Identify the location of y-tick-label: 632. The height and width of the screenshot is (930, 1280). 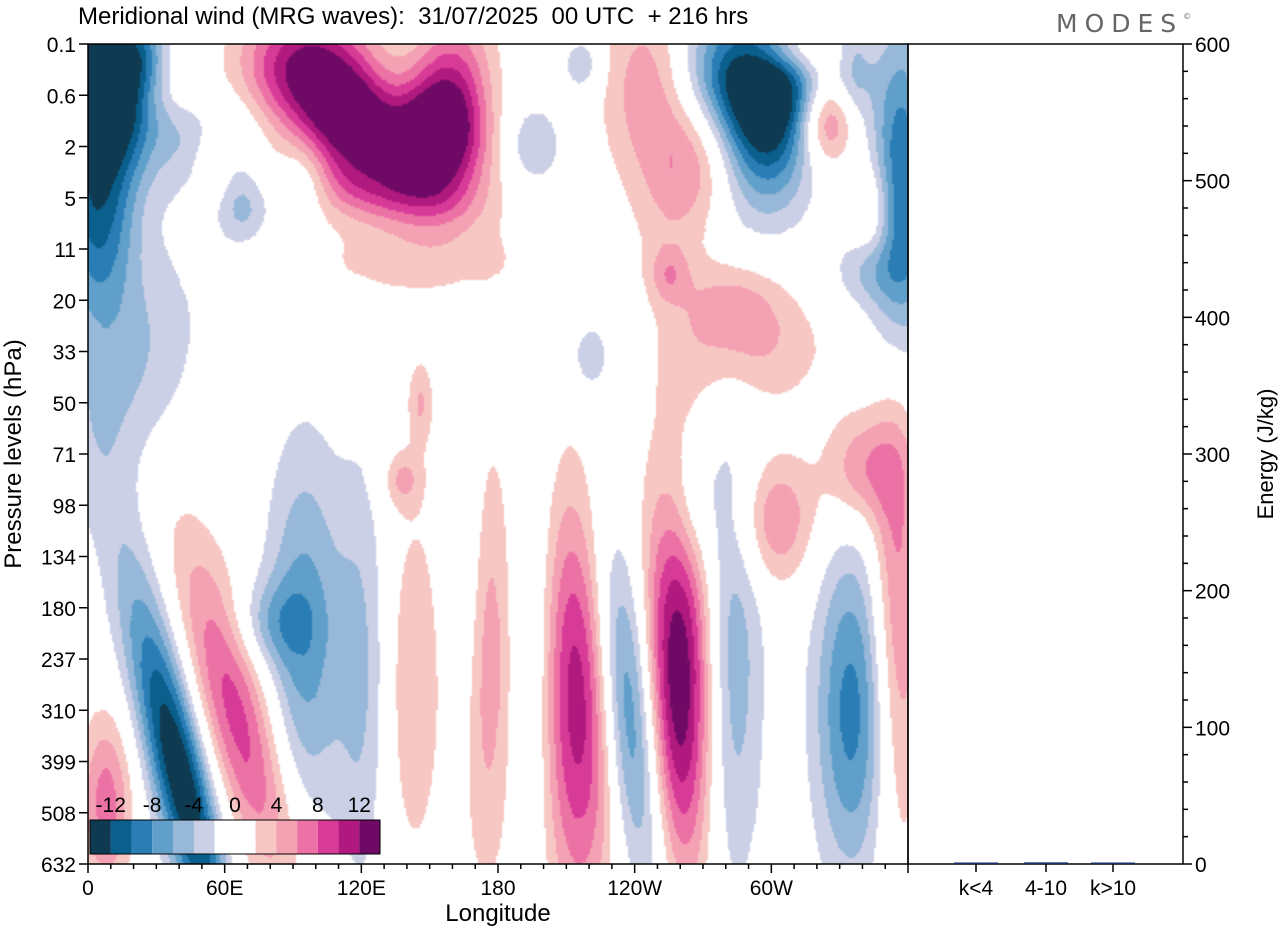
(58, 865).